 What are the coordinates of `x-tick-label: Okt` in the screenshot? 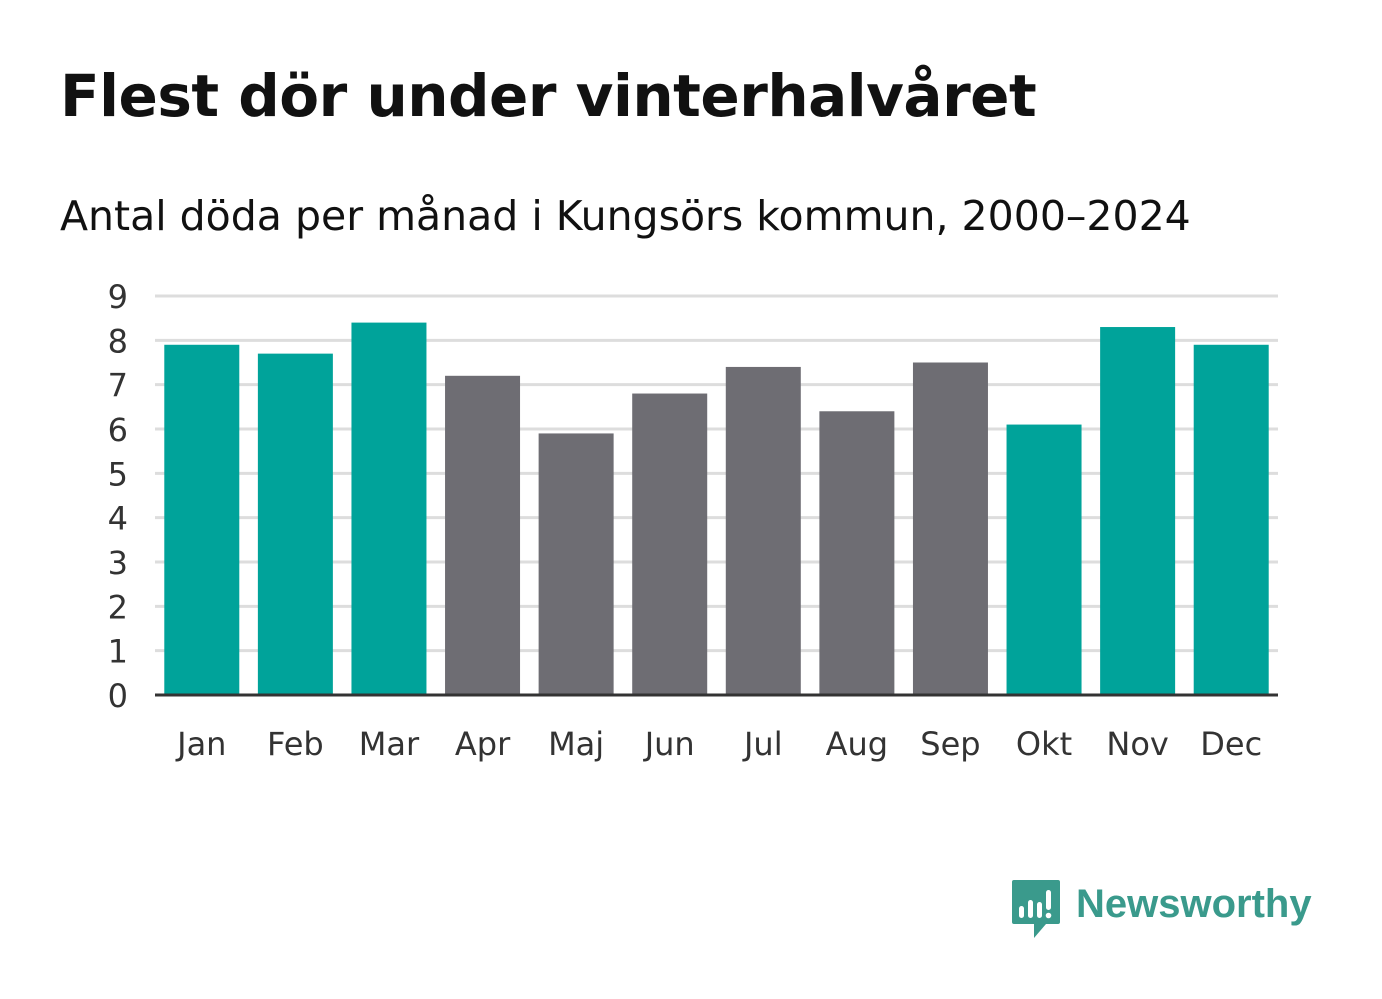 It's located at (1044, 744).